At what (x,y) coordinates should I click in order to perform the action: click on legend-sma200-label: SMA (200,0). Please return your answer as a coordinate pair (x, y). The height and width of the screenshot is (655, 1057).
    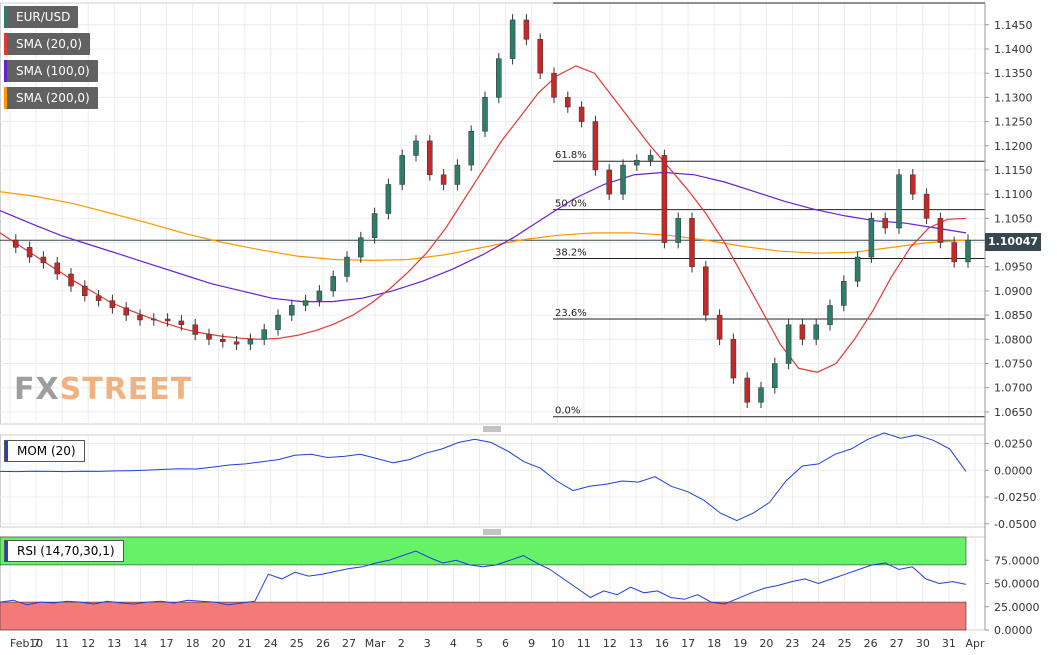
    Looking at the image, I should click on (53, 98).